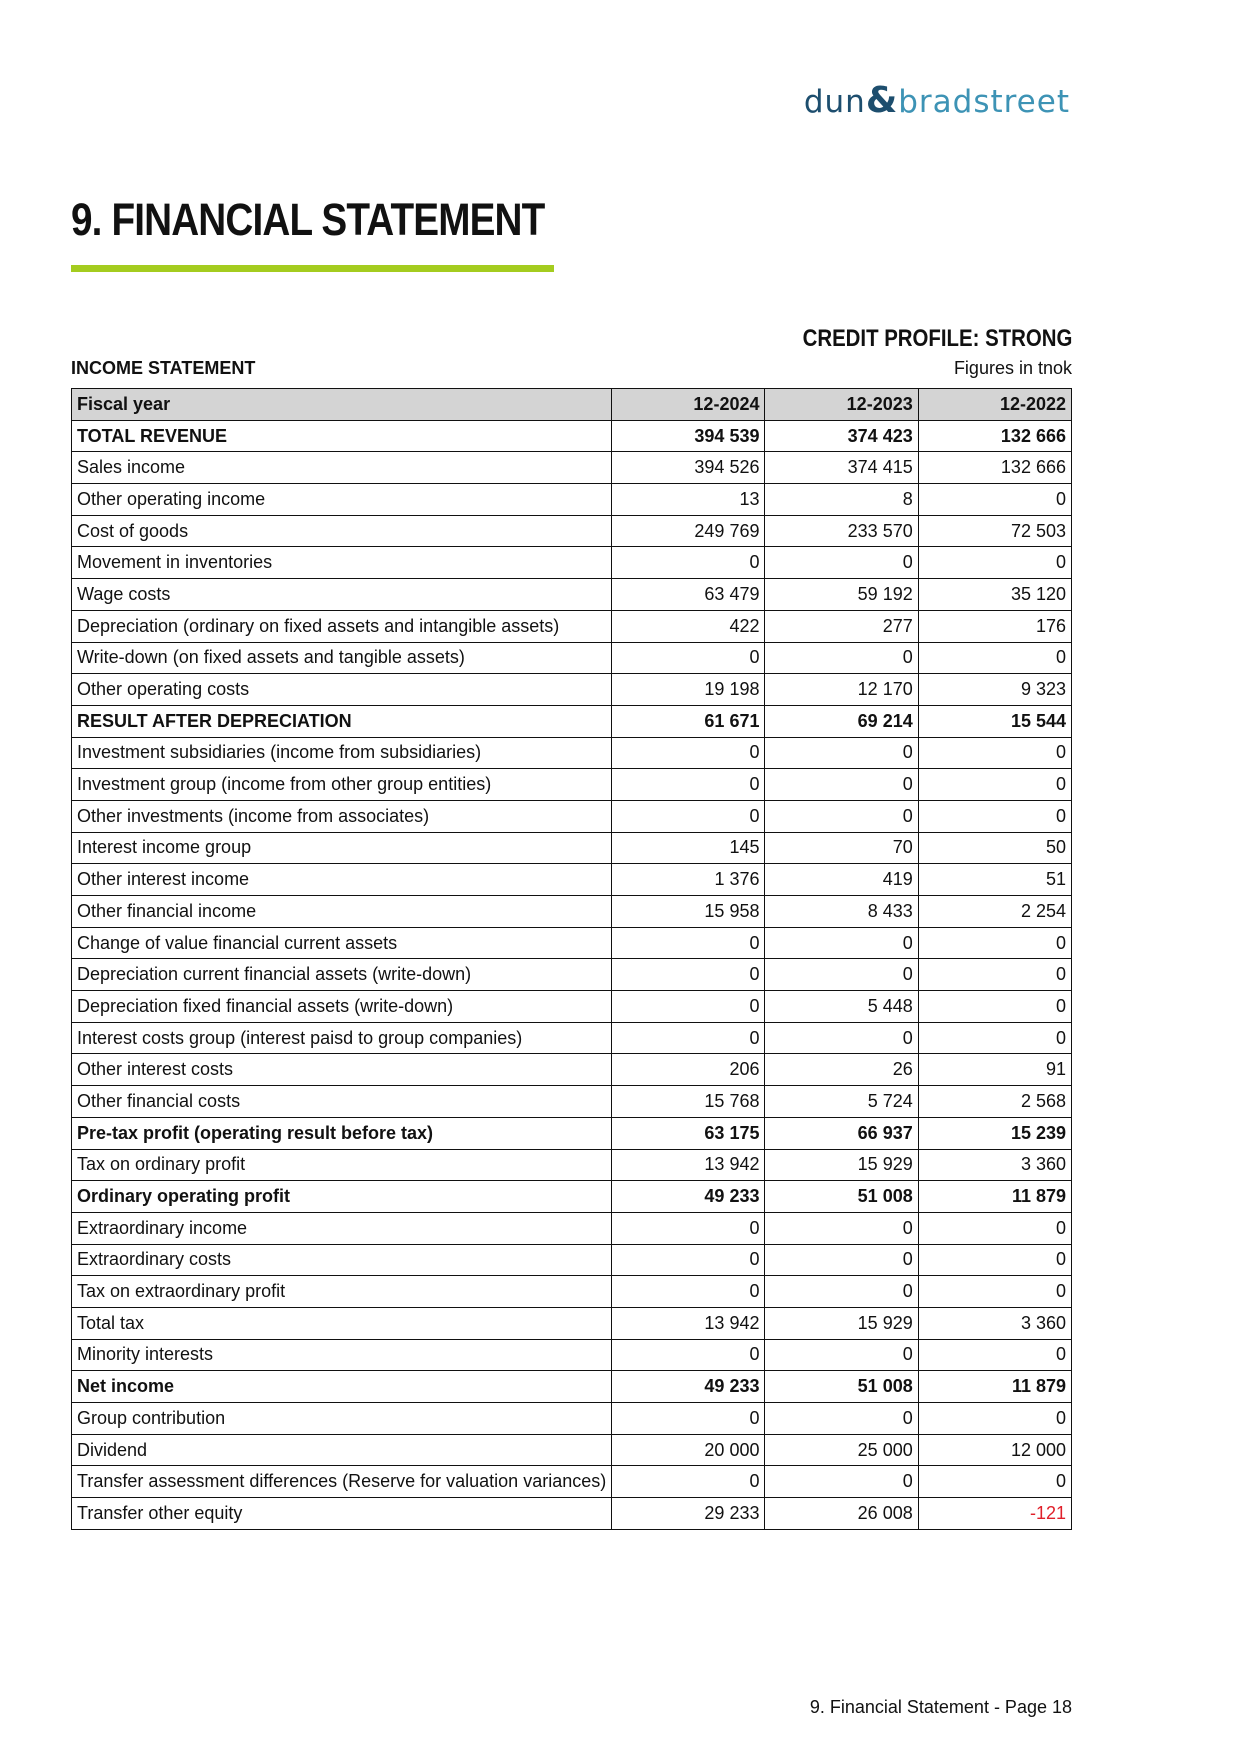 Image resolution: width=1241 pixels, height=1754 pixels. What do you see at coordinates (571, 1513) in the screenshot?
I see `table-row: Transfer other equity 29 233 26 008 -121` at bounding box center [571, 1513].